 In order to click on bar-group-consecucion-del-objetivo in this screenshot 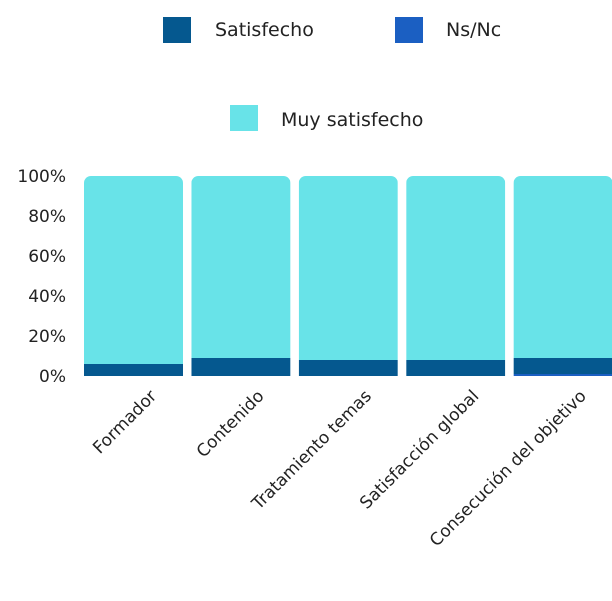, I will do `click(563, 276)`.